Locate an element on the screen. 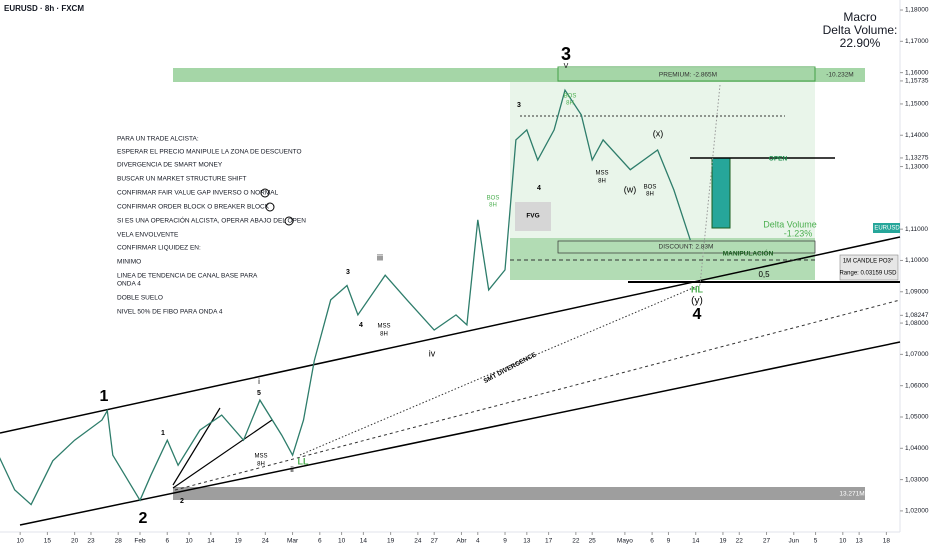 The height and width of the screenshot is (550, 932). x-tick-label: 22 is located at coordinates (740, 541).